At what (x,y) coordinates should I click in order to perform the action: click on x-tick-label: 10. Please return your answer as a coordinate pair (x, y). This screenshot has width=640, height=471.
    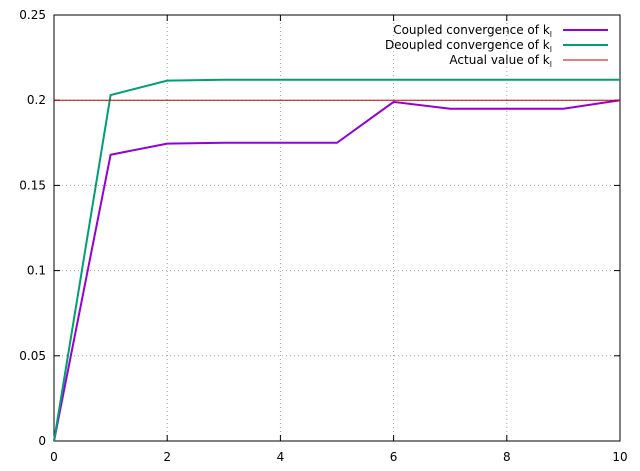
    Looking at the image, I should click on (619, 457).